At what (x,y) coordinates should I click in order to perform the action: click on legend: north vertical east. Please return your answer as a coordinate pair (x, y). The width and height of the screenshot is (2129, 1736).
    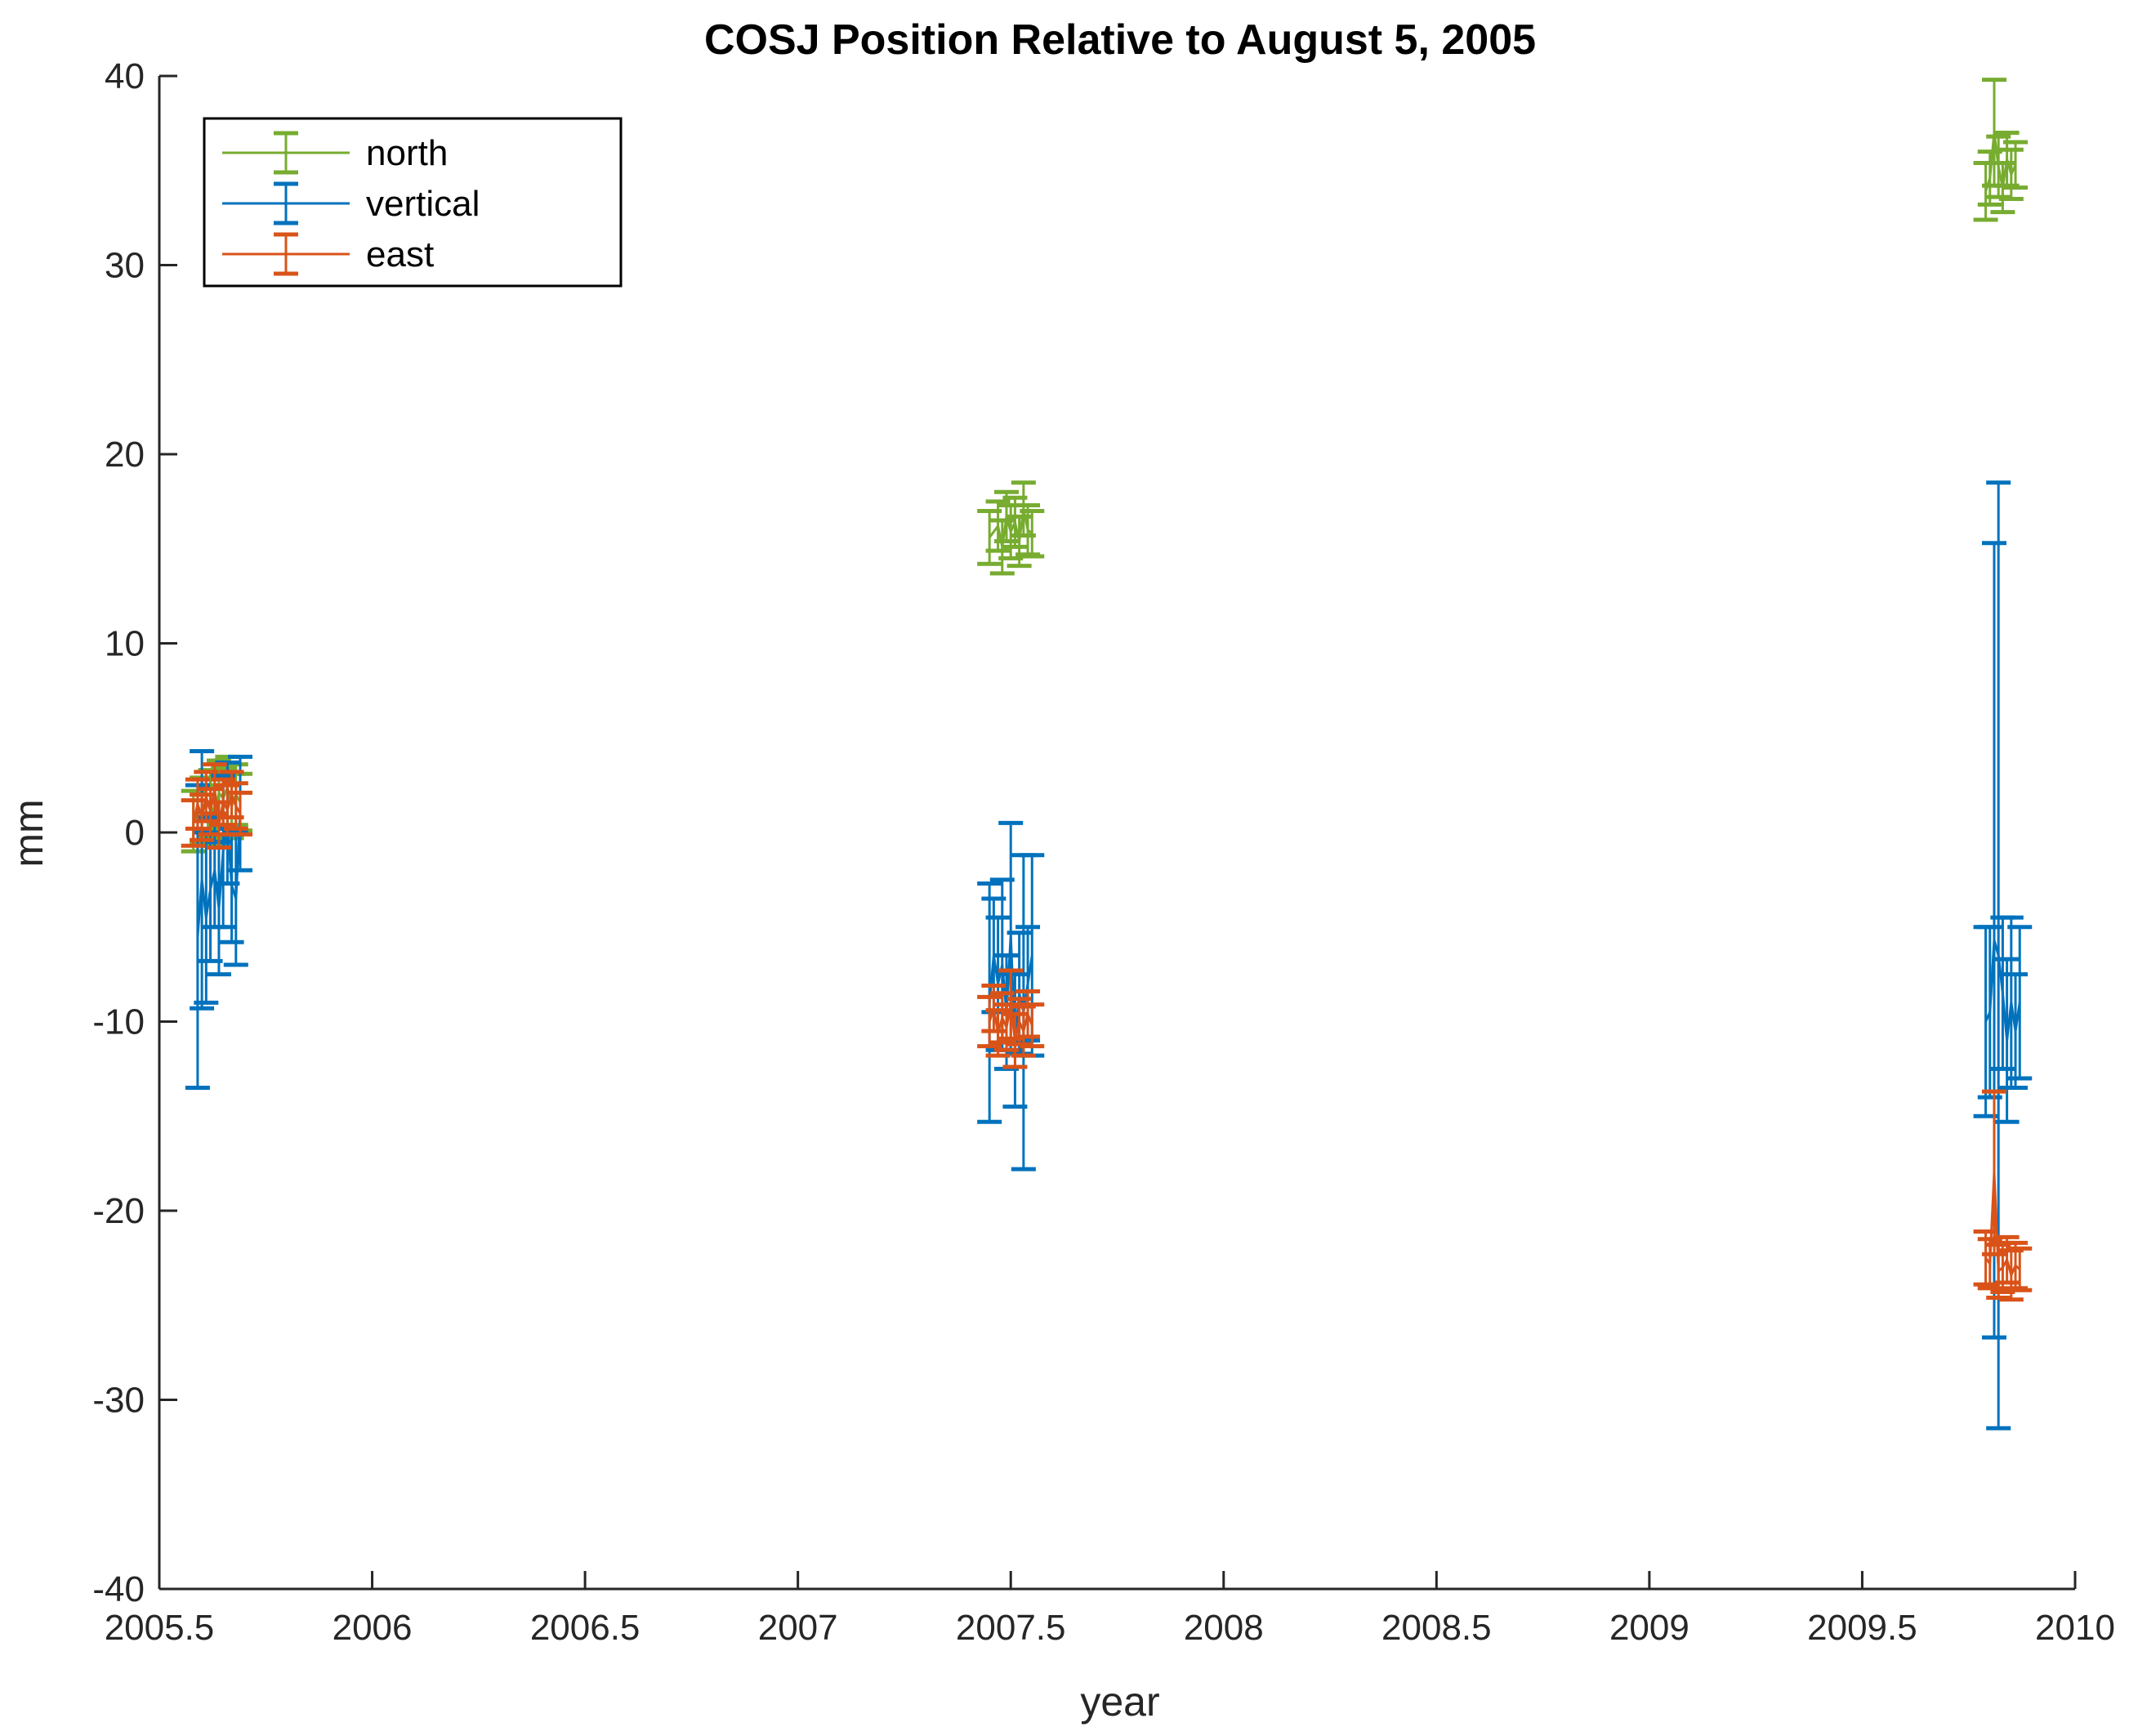
    Looking at the image, I should click on (413, 203).